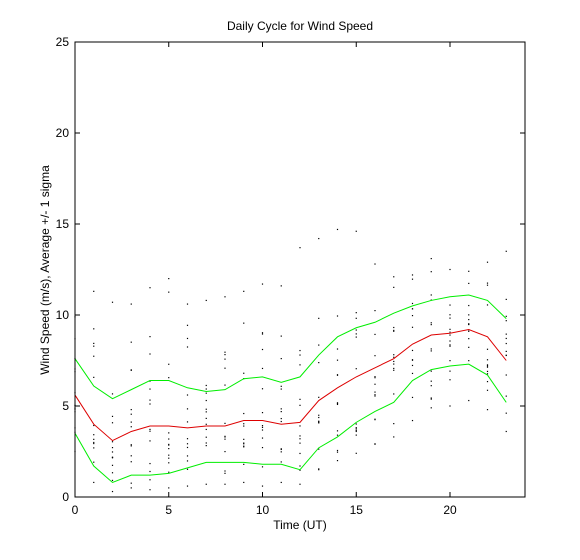 The image size is (580, 560). Describe the element at coordinates (450, 510) in the screenshot. I see `x-tick-label: 20` at that location.